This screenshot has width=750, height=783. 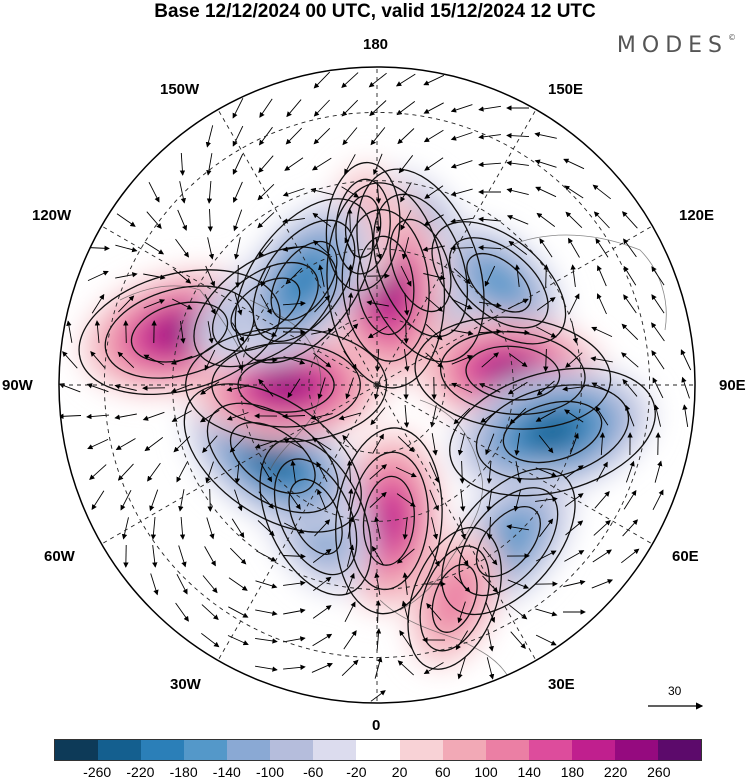 What do you see at coordinates (239, 464) in the screenshot?
I see `meridian-line` at bounding box center [239, 464].